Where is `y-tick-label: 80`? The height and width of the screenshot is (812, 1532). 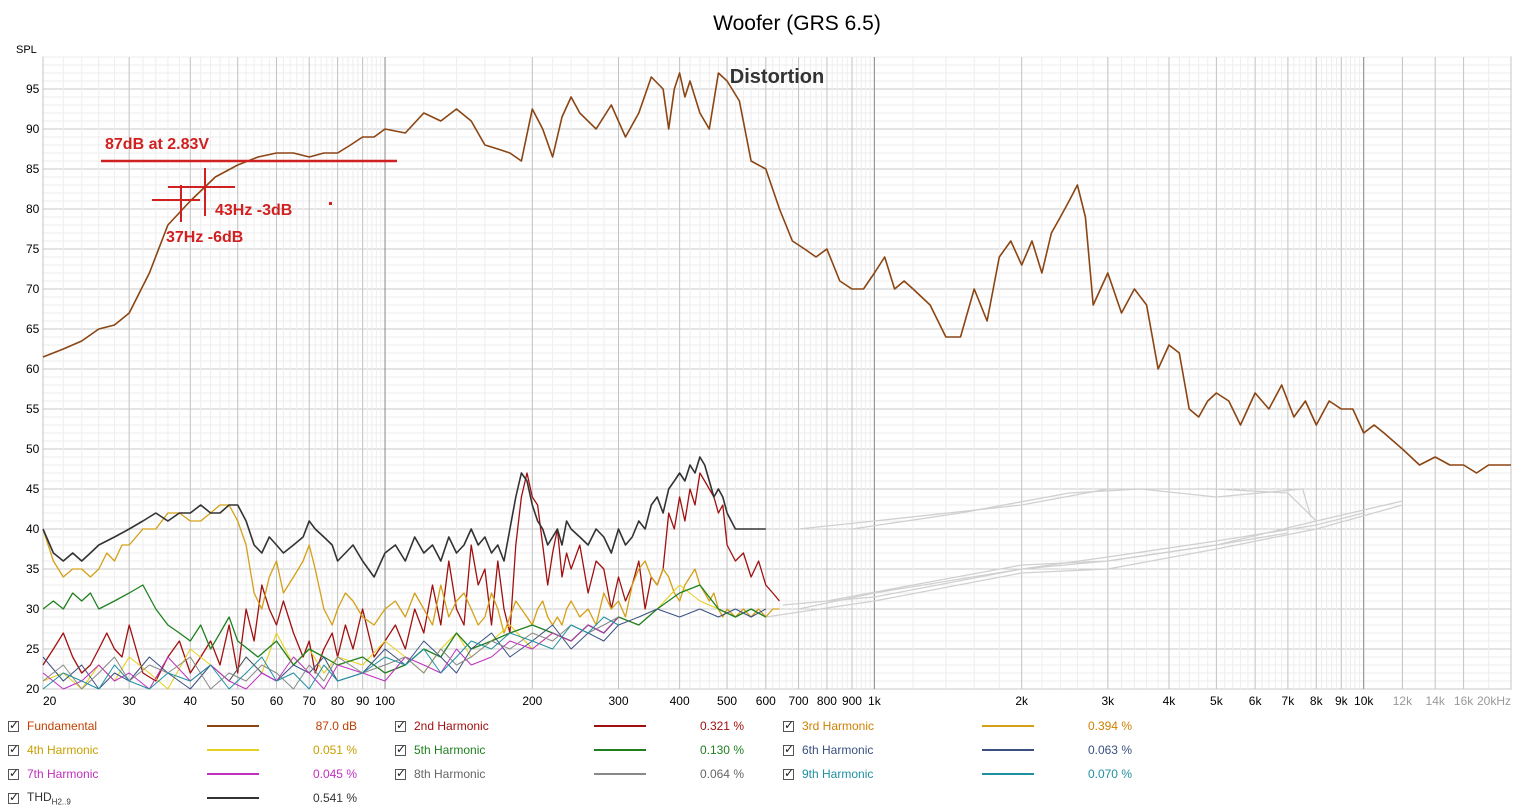
y-tick-label: 80 is located at coordinates (33, 209).